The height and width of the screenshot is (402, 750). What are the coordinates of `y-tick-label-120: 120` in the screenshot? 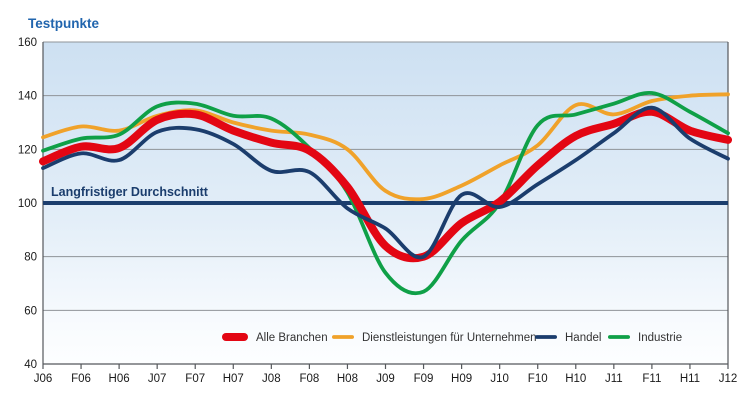 It's located at (27, 150).